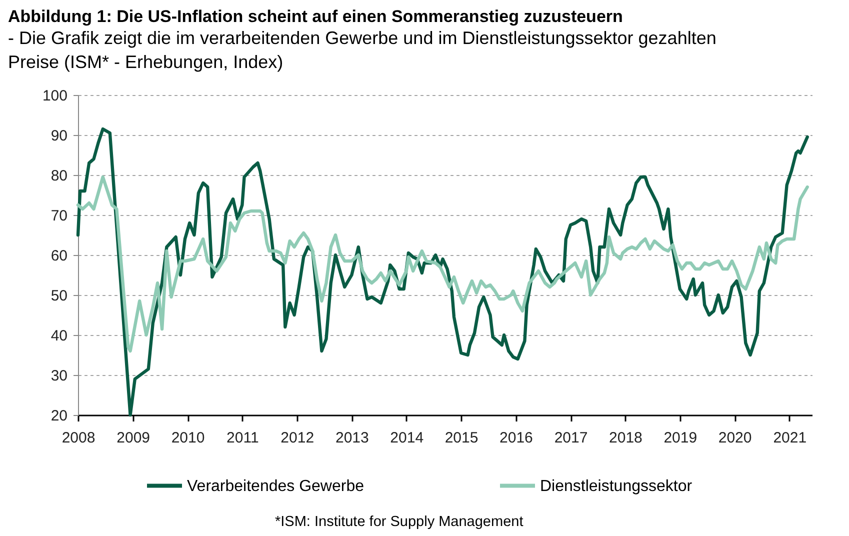 This screenshot has width=849, height=536. What do you see at coordinates (188, 438) in the screenshot?
I see `x-tick-label: 2010` at bounding box center [188, 438].